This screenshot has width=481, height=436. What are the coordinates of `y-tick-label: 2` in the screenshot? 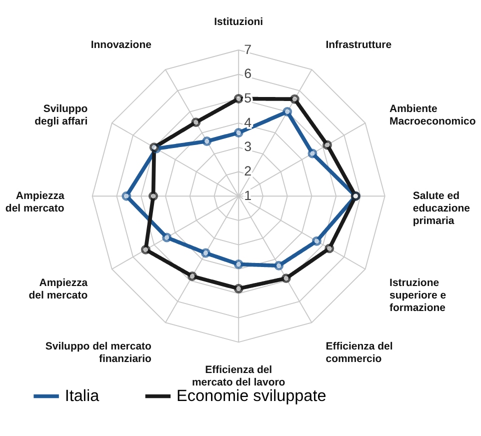 It's located at (248, 171).